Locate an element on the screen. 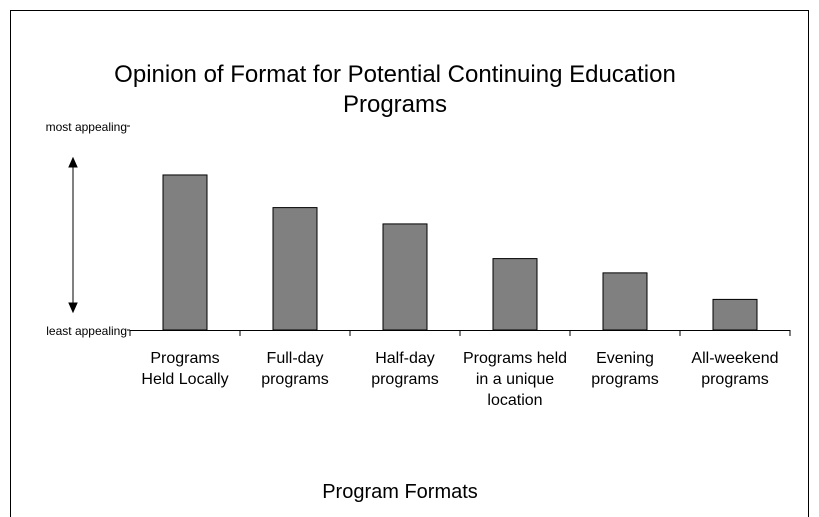 This screenshot has width=819, height=517. x-axis-title: Program Formats is located at coordinates (400, 492).